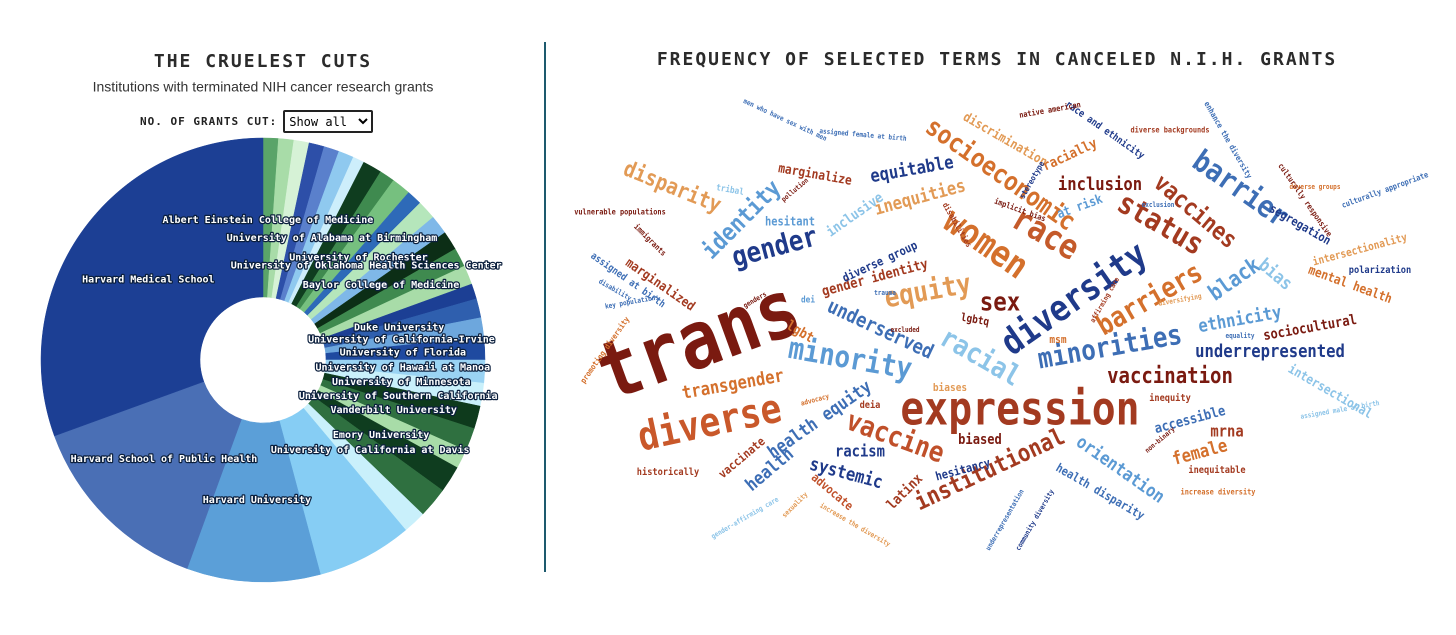  Describe the element at coordinates (1049, 109) in the screenshot. I see `word: native american` at that location.